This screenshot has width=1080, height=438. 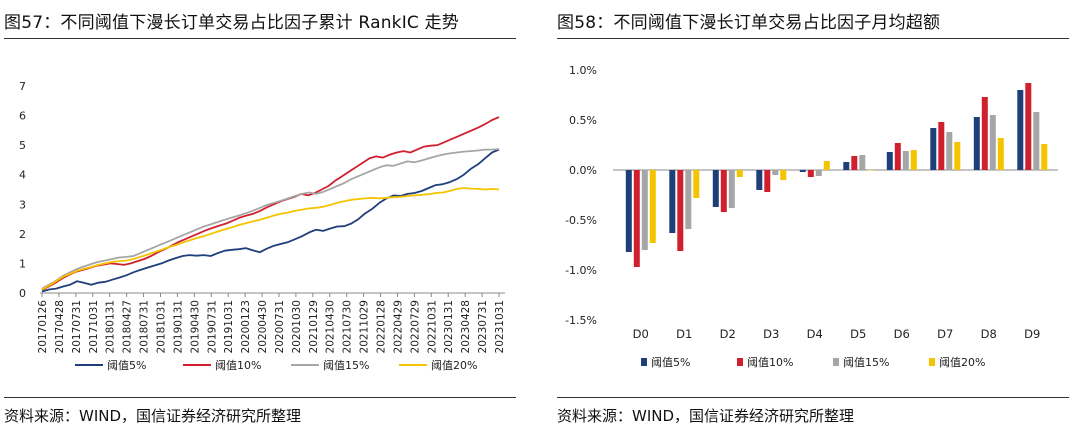 I want to click on x-tick-label: 20231031, so click(x=500, y=326).